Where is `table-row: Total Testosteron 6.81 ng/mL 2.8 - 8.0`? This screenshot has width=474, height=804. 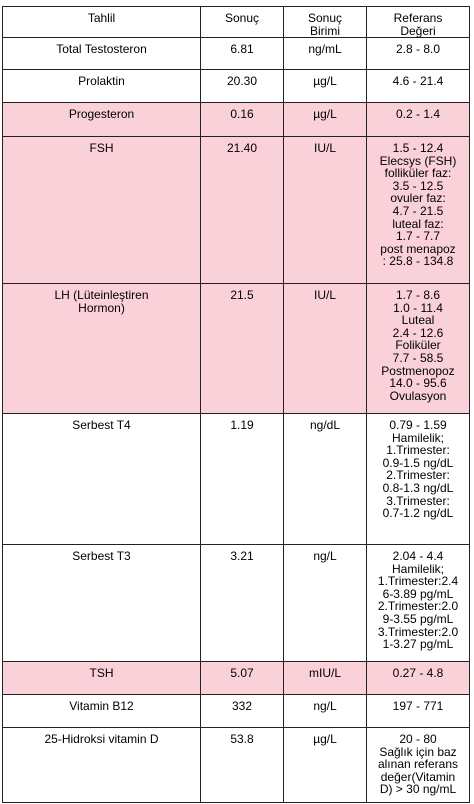
table-row: Total Testosteron 6.81 ng/mL 2.8 - 8.0 is located at coordinates (236, 54).